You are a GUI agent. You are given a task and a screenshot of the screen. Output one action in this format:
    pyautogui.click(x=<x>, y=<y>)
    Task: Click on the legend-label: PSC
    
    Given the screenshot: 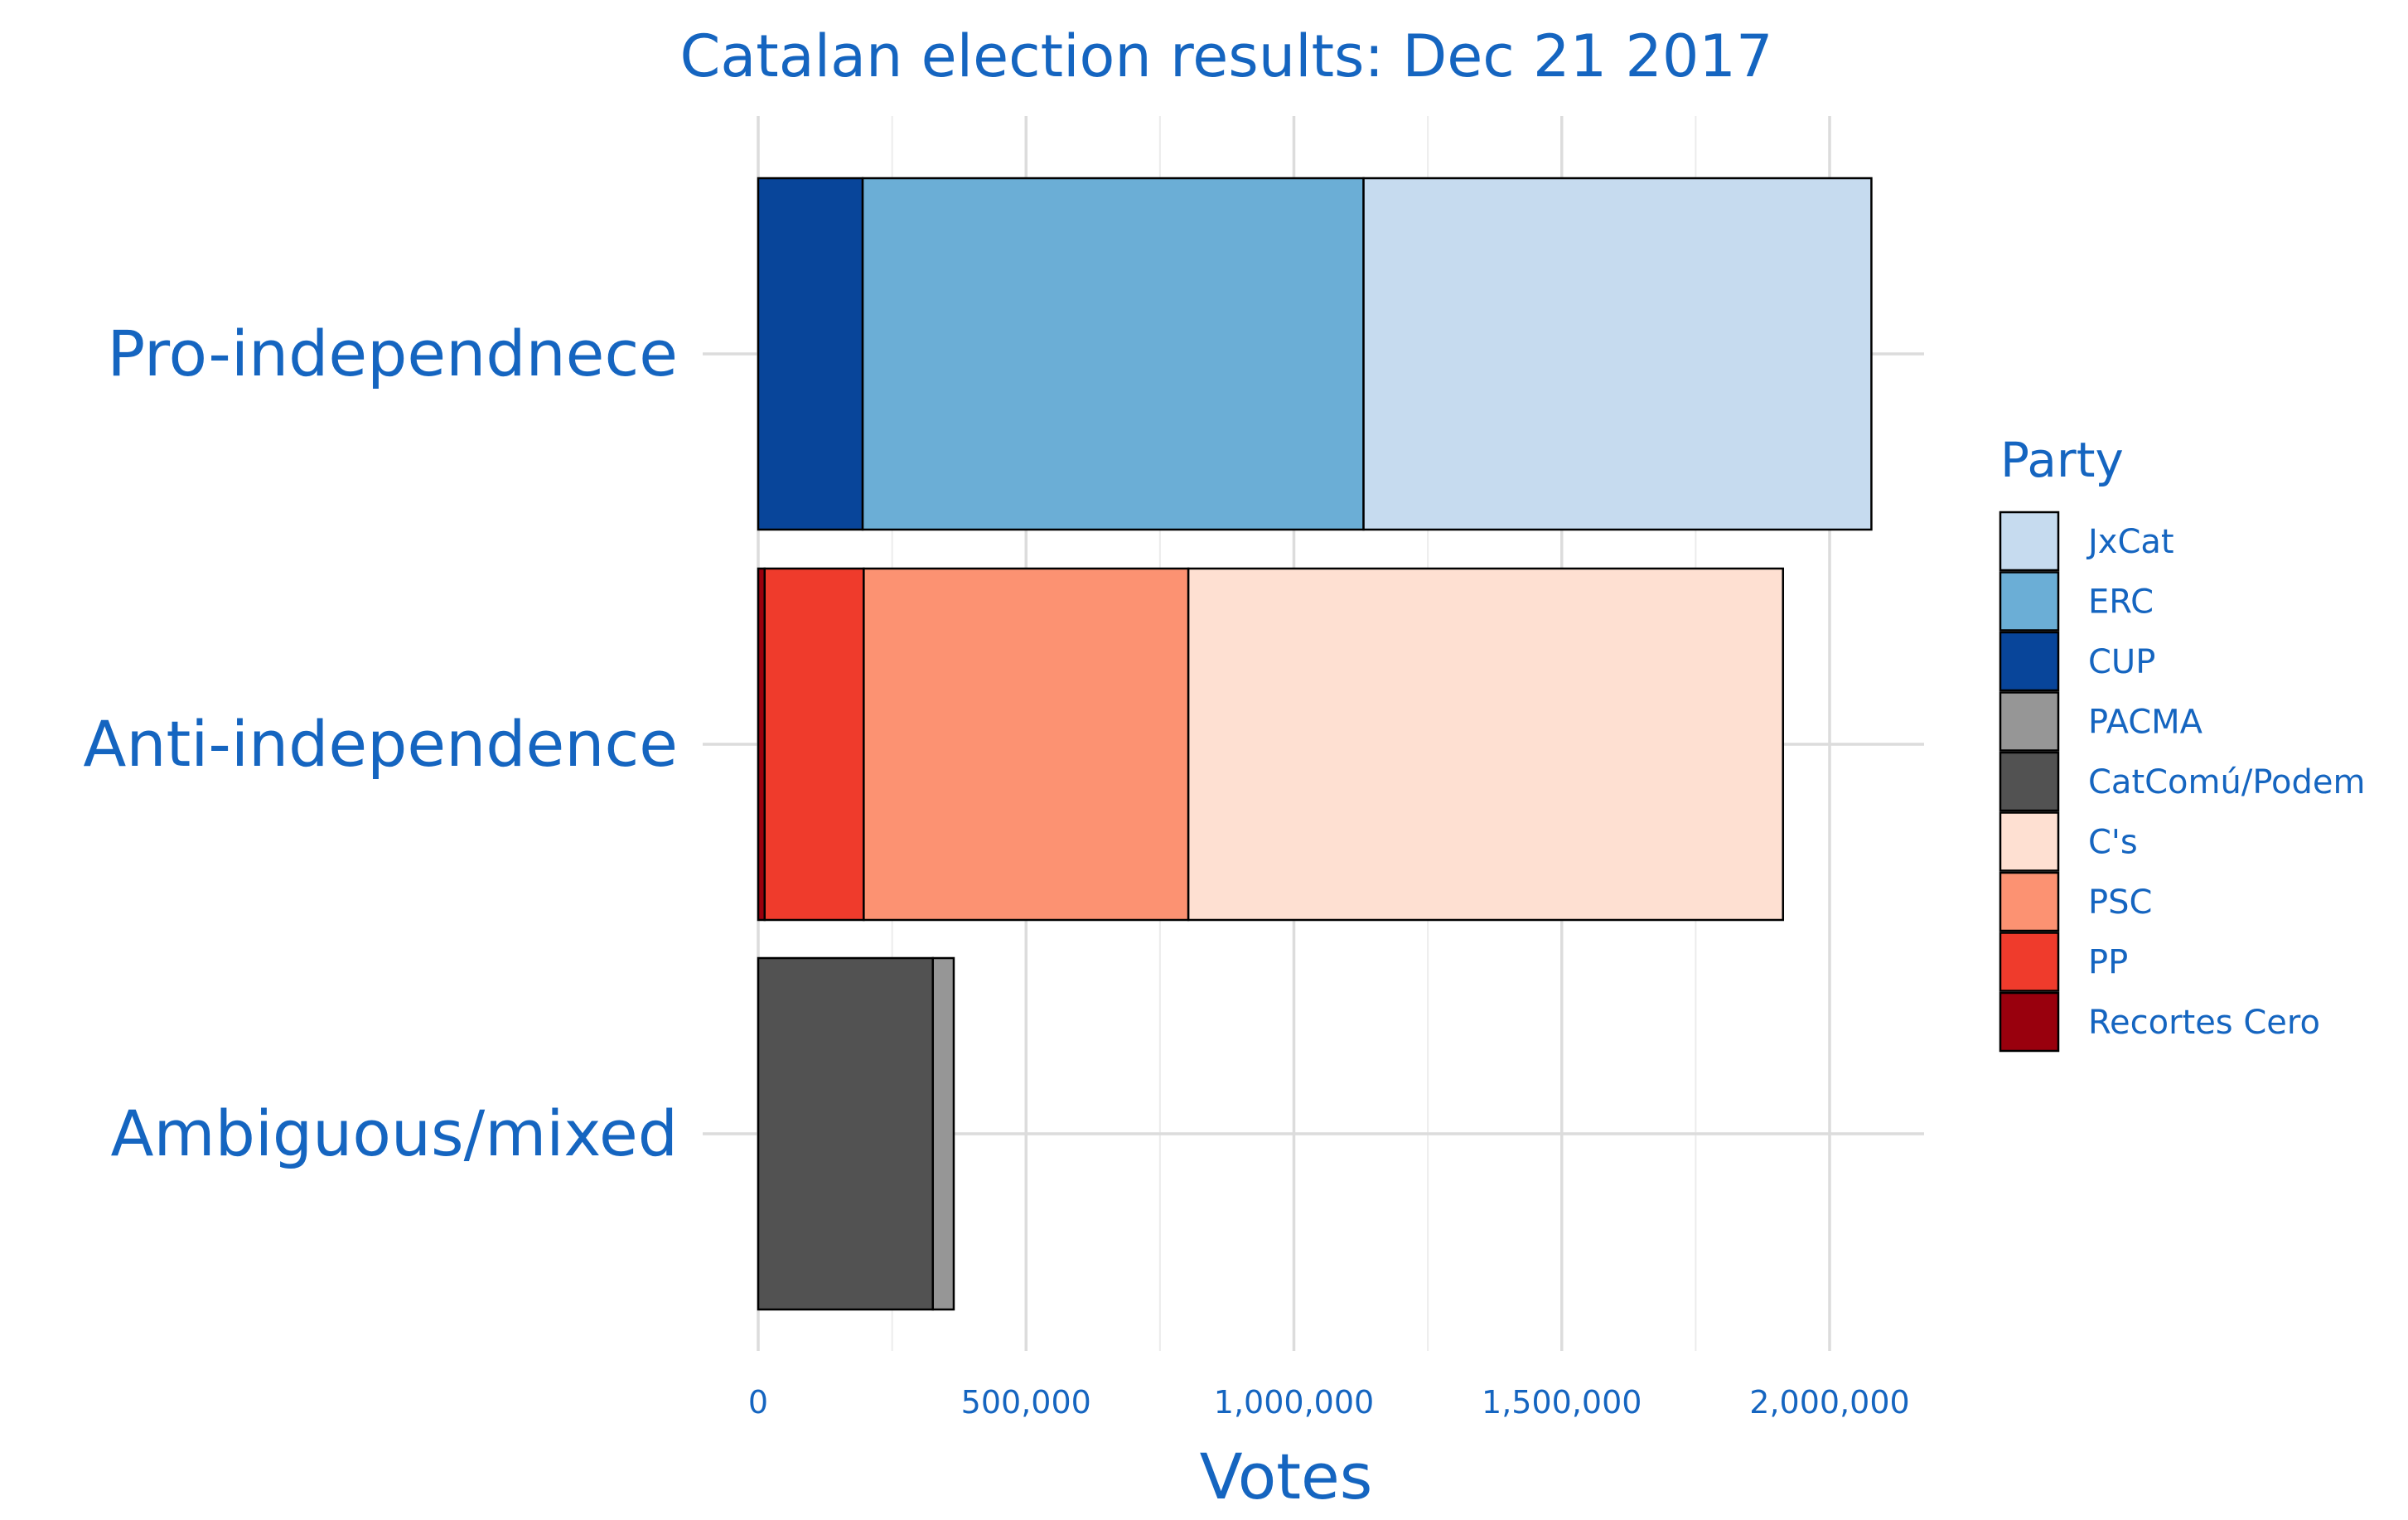 What is the action you would take?
    pyautogui.click(x=2120, y=902)
    